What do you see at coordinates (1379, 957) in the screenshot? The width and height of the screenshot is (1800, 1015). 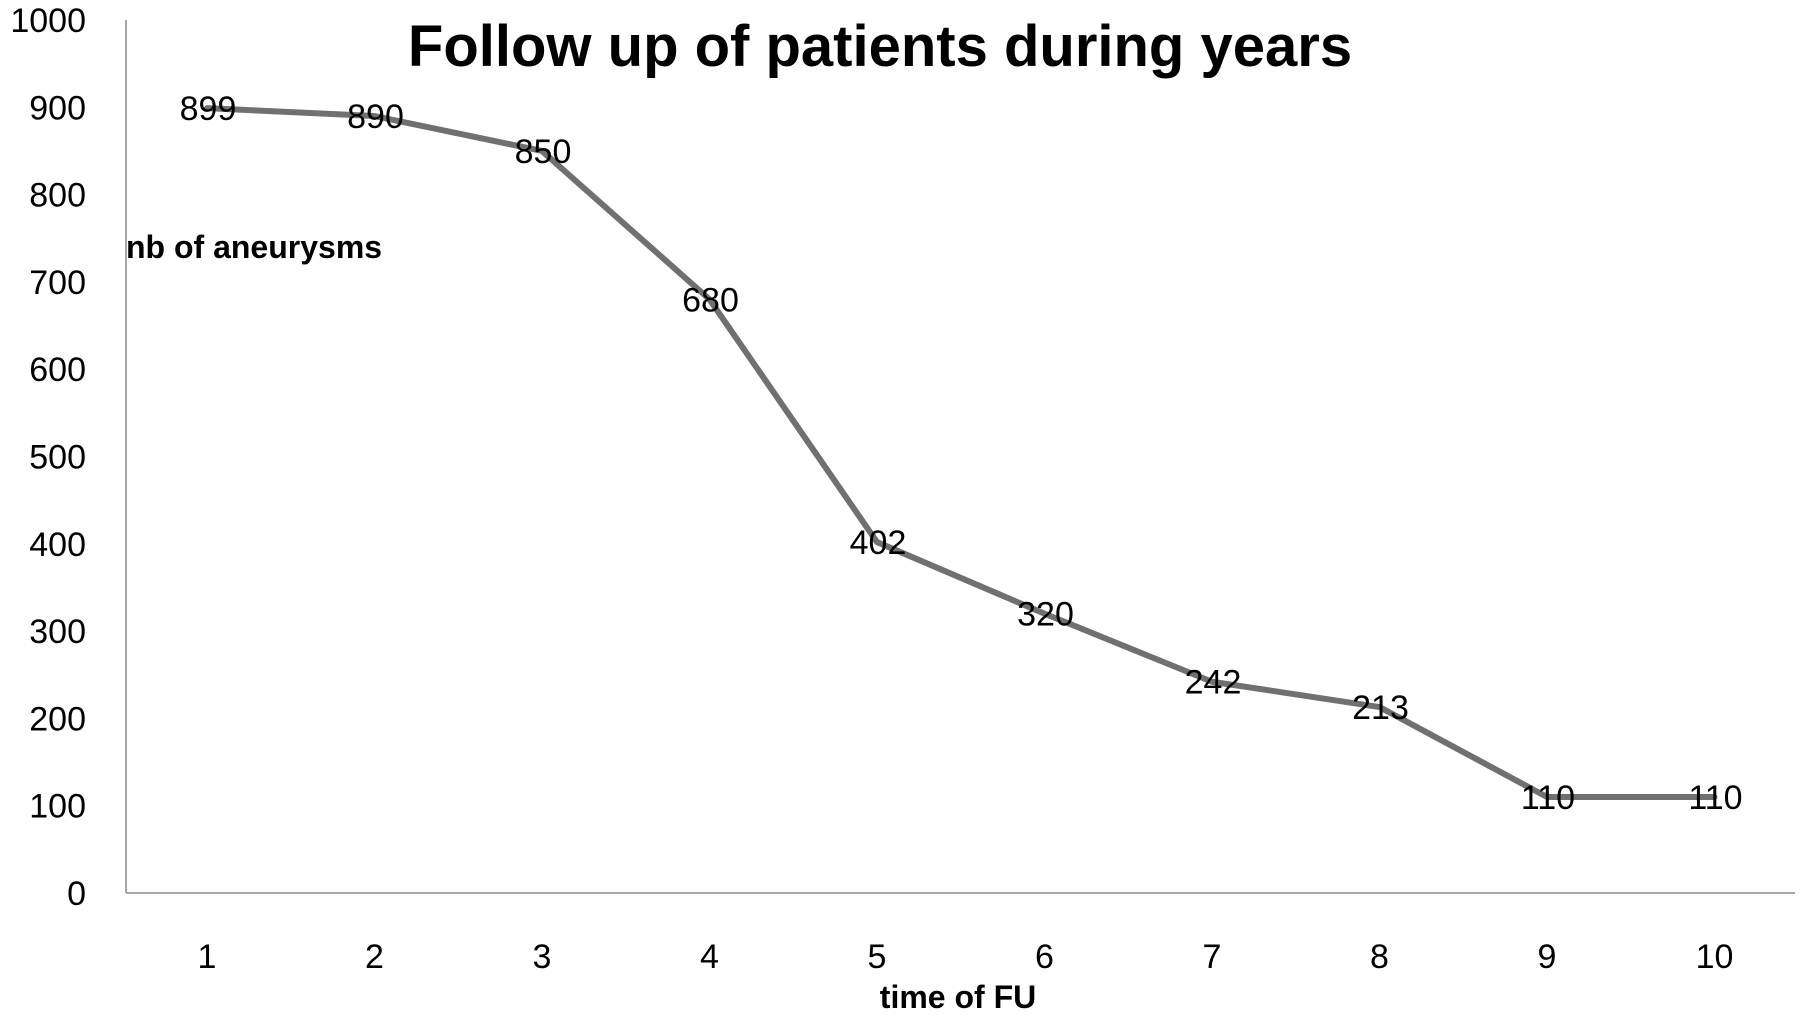 I see `x-tick-label: 8` at bounding box center [1379, 957].